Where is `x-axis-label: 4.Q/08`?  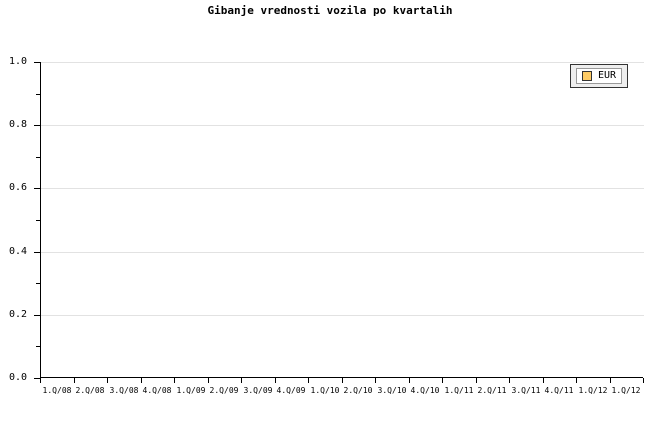
x-axis-label: 4.Q/08 is located at coordinates (157, 390).